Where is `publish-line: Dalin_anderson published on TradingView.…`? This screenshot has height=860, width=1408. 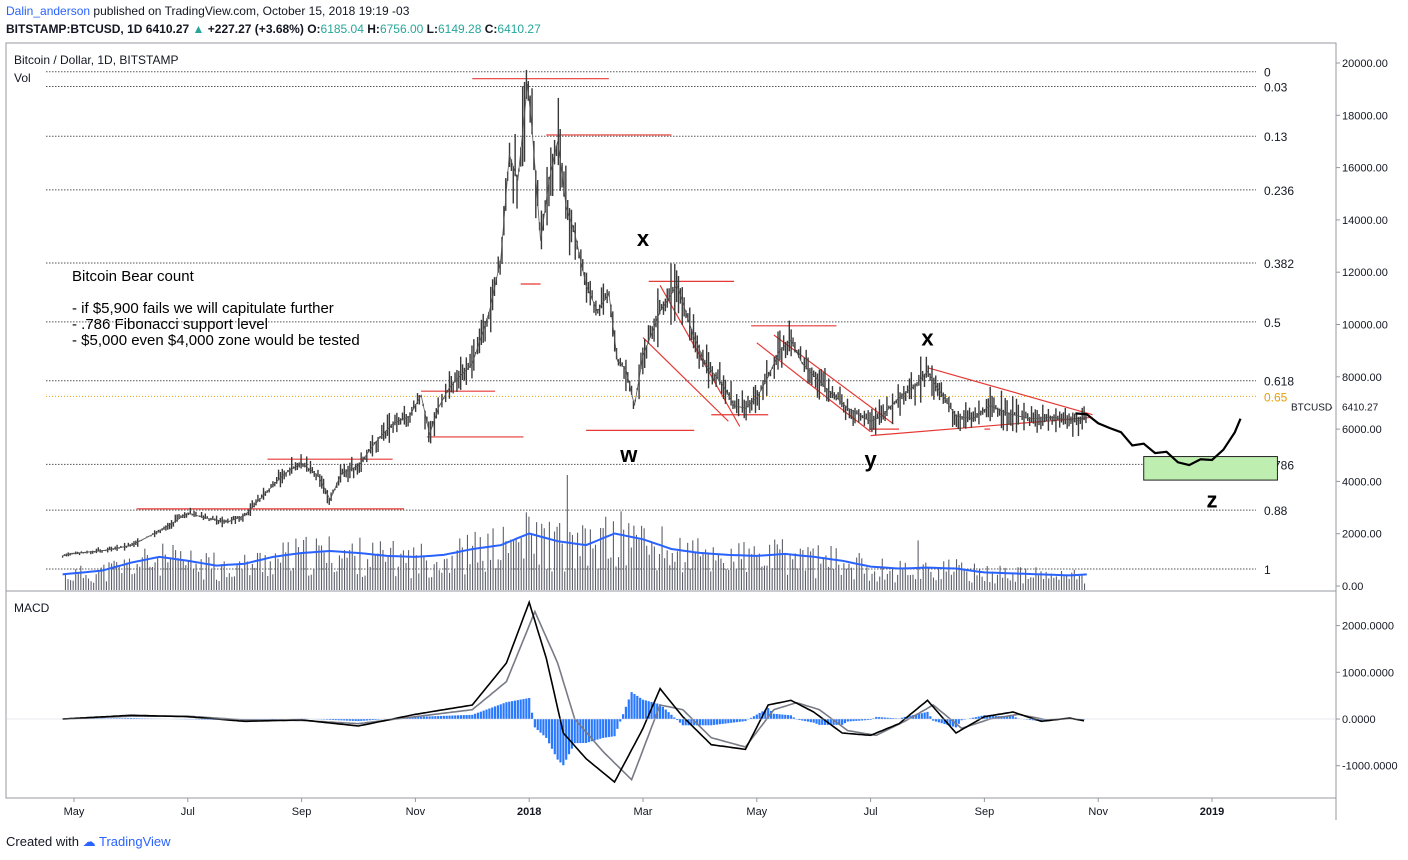 publish-line: Dalin_anderson published on TradingView.… is located at coordinates (207, 11).